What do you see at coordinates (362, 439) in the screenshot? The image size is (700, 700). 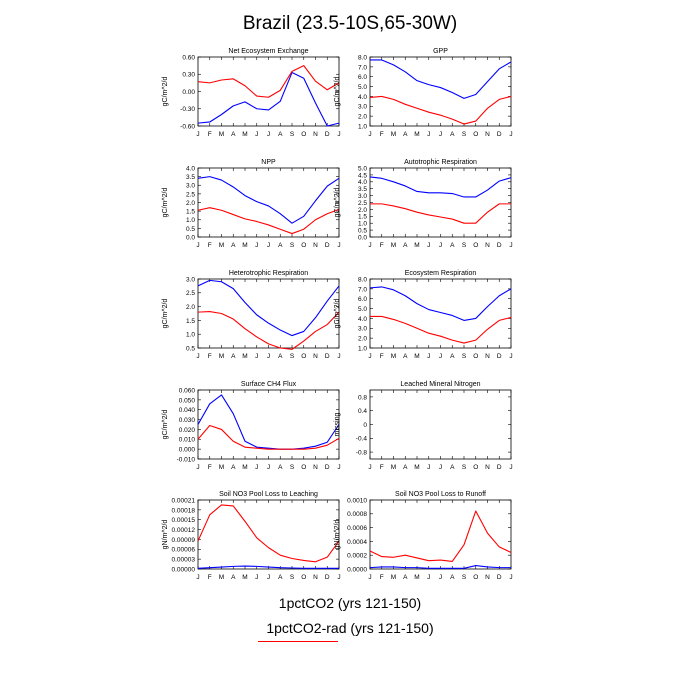 I see `y-tick-label: -0.4` at bounding box center [362, 439].